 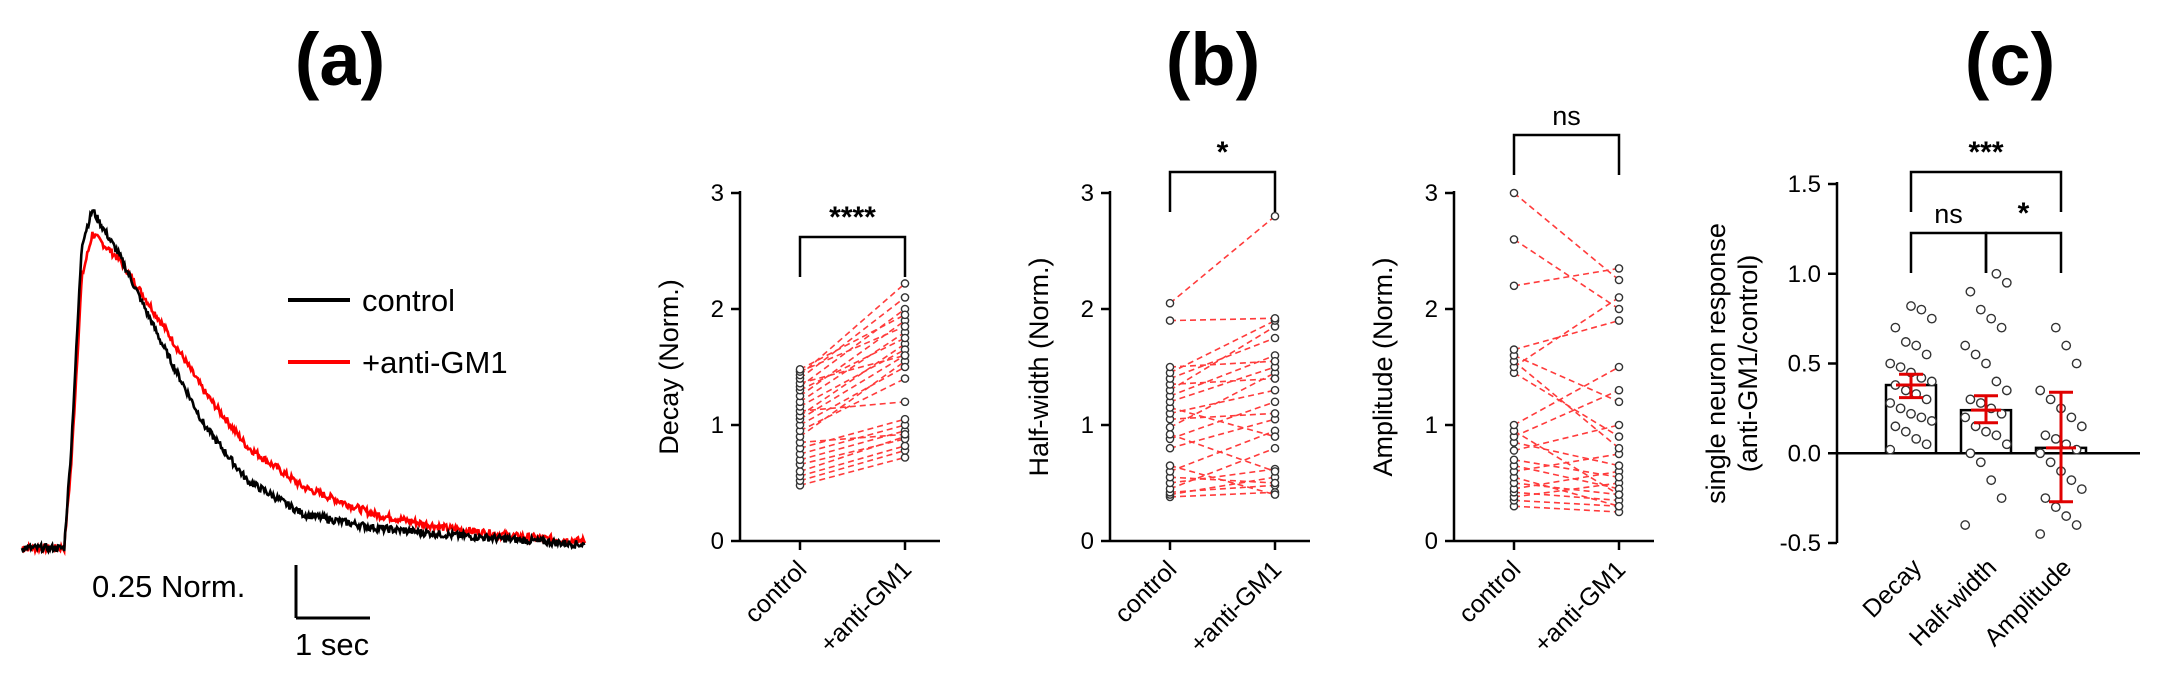 What do you see at coordinates (168, 586) in the screenshot?
I see `scale-bar-y-label: 0.25 Norm.` at bounding box center [168, 586].